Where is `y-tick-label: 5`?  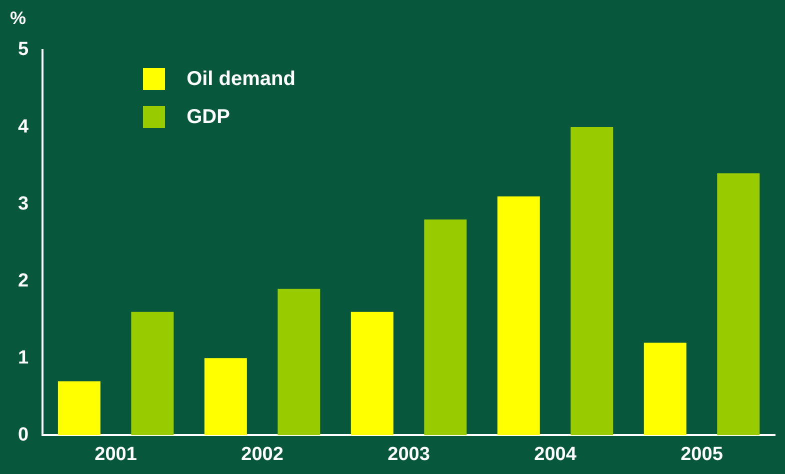
y-tick-label: 5 is located at coordinates (23, 49).